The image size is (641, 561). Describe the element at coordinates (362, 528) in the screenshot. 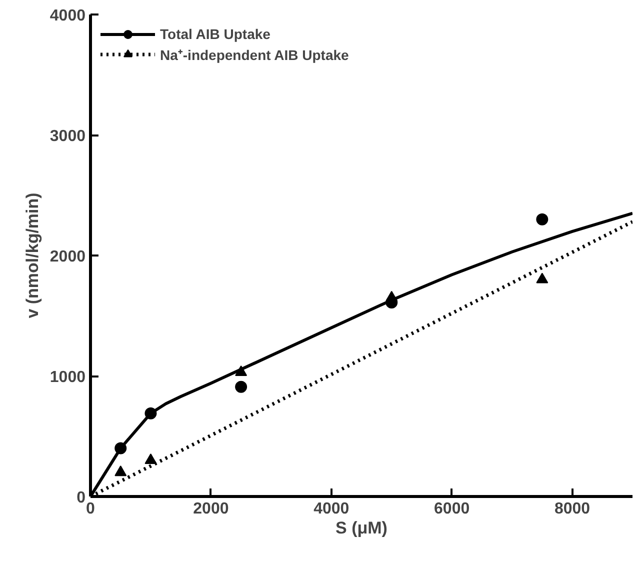

I see `x-axis-title: S (μM)` at that location.